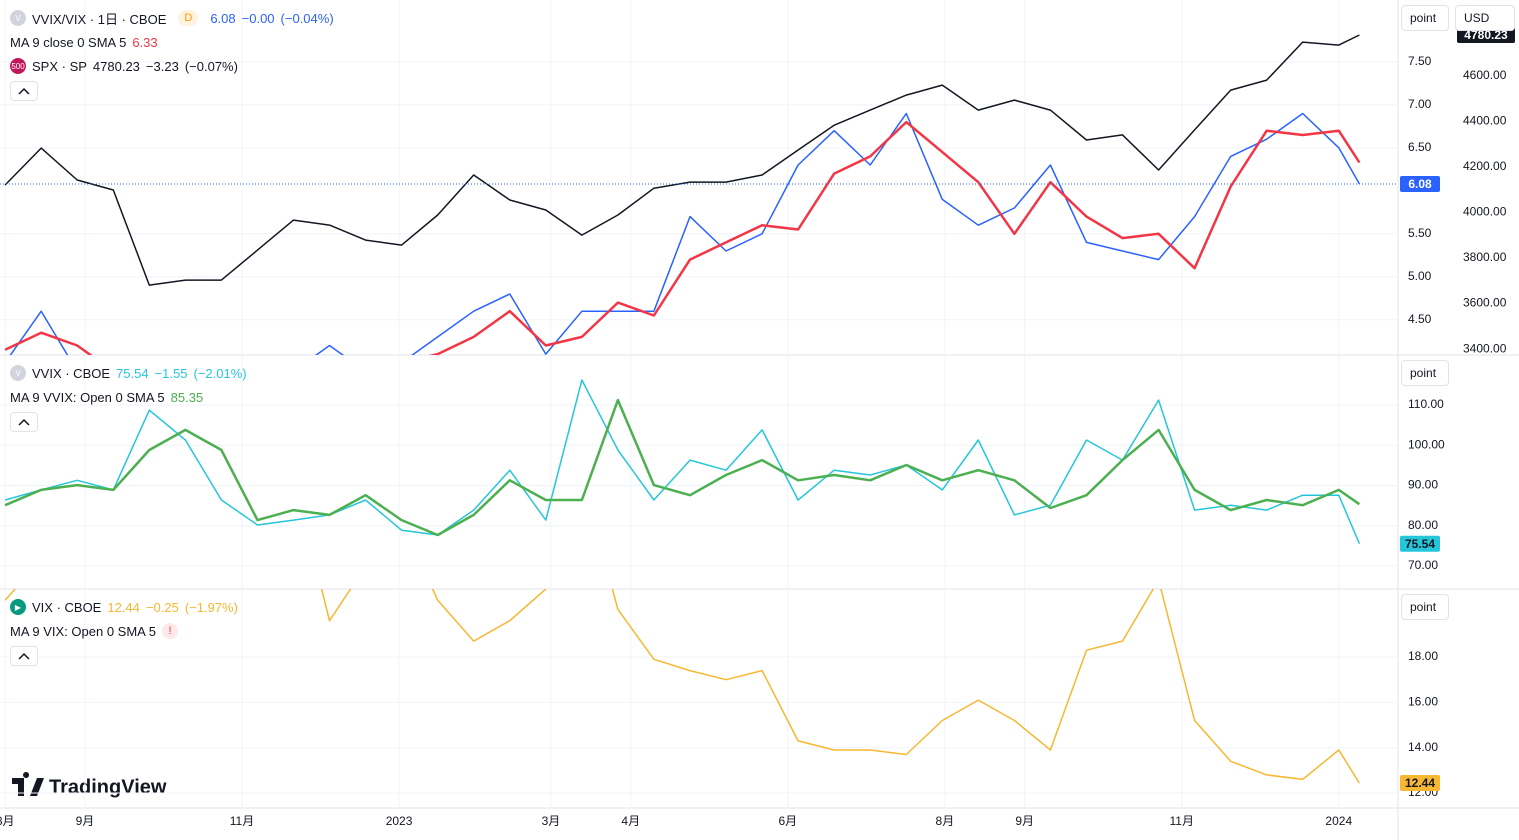  What do you see at coordinates (307, 18) in the screenshot?
I see `series-change-pct: (−0.04%)` at bounding box center [307, 18].